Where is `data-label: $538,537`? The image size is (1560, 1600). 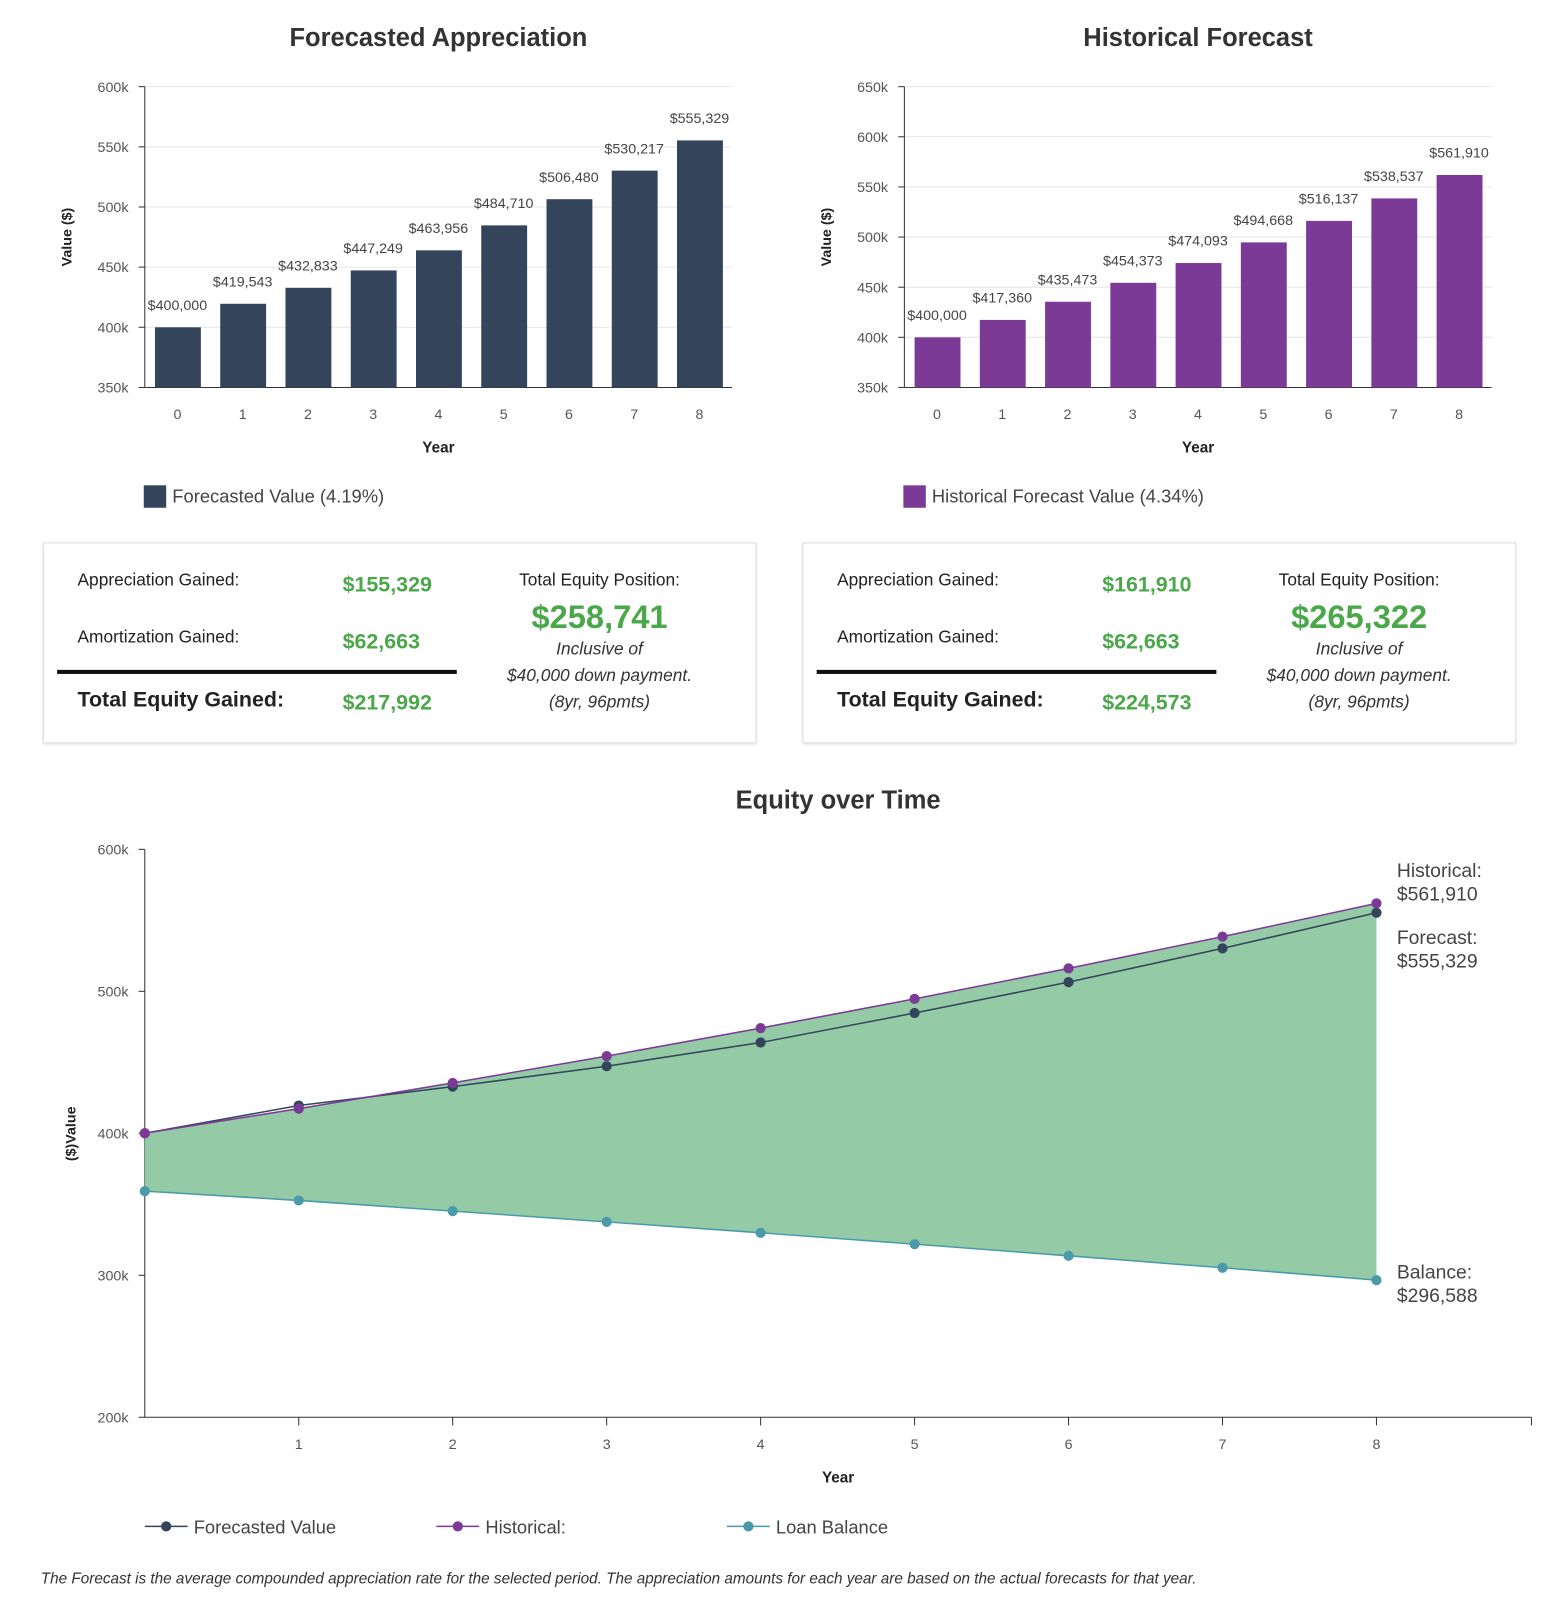
data-label: $538,537 is located at coordinates (1394, 177).